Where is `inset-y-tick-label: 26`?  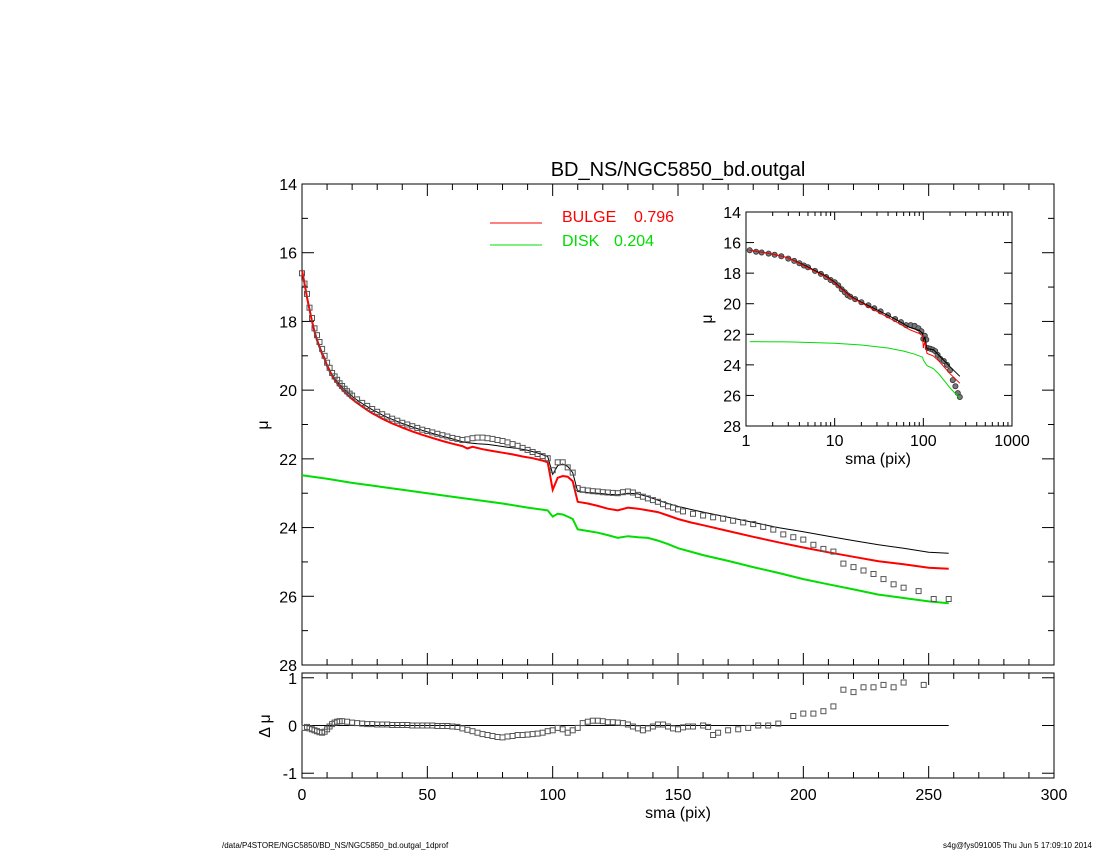 inset-y-tick-label: 26 is located at coordinates (732, 396).